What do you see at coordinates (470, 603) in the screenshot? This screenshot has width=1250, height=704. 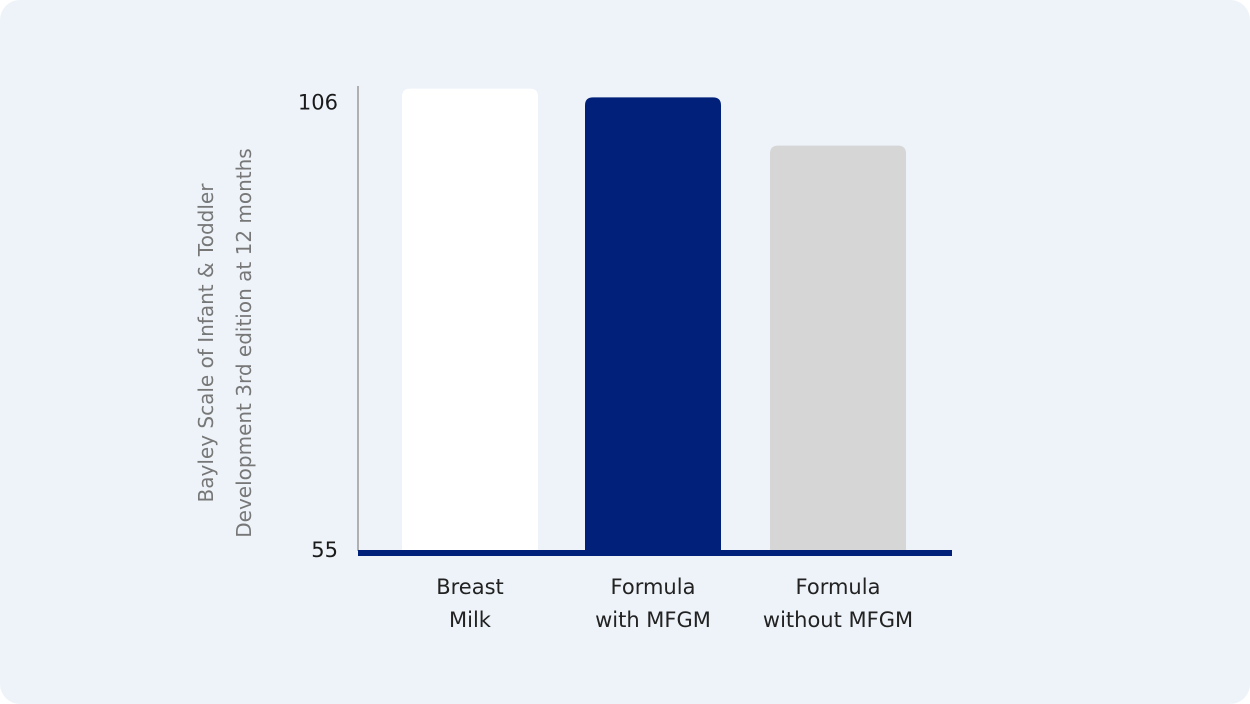 I see `x-tick-label: Breast Milk` at bounding box center [470, 603].